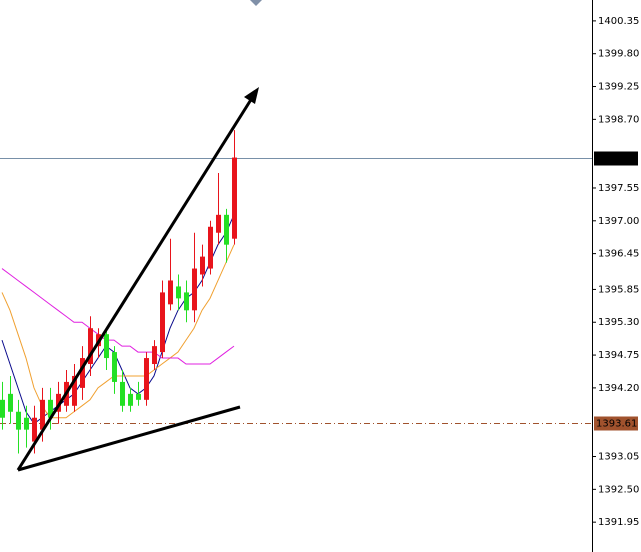 This screenshot has height=552, width=641. What do you see at coordinates (618, 322) in the screenshot?
I see `y-tick-label: 1395.30` at bounding box center [618, 322].